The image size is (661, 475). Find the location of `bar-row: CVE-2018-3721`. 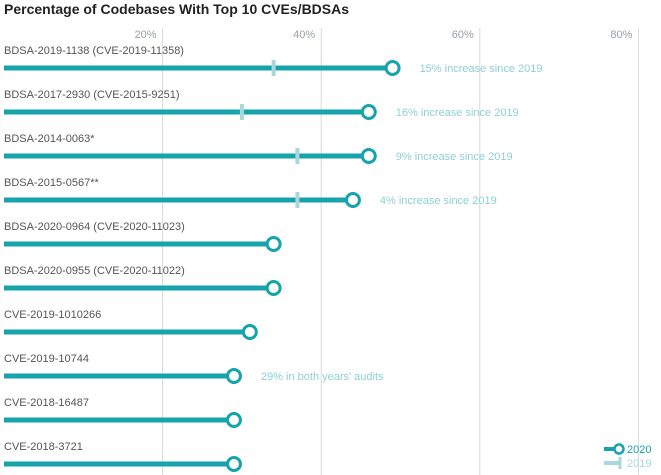

bar-row: CVE-2018-3721 is located at coordinates (123, 456).